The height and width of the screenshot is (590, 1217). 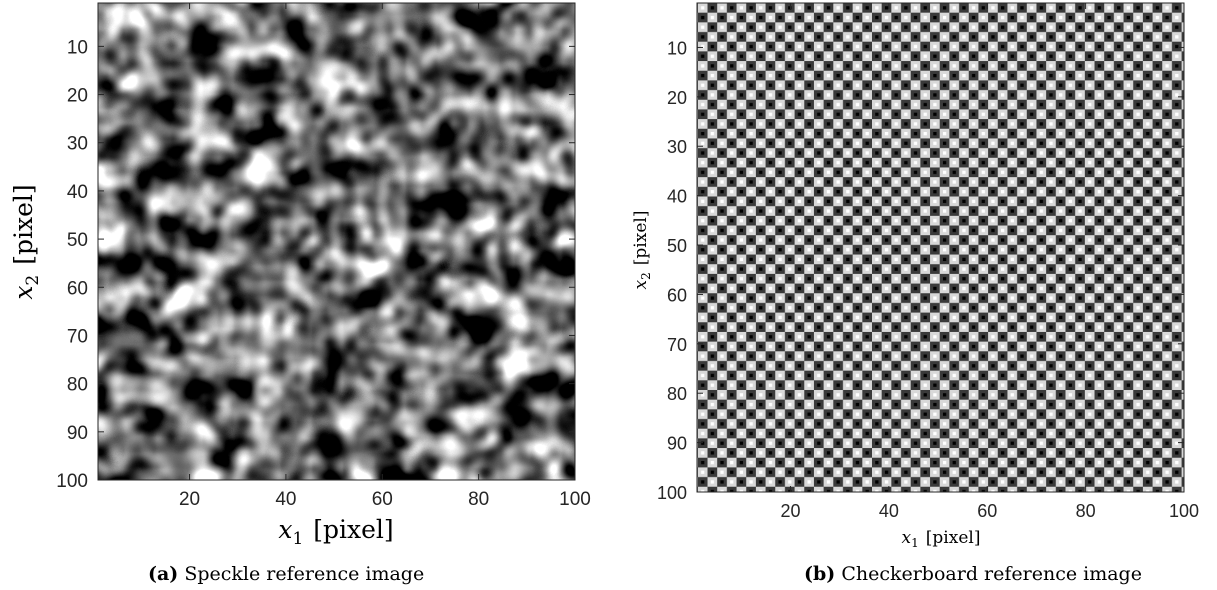 I want to click on panel-a-ytick-label: 30, so click(x=77, y=144).